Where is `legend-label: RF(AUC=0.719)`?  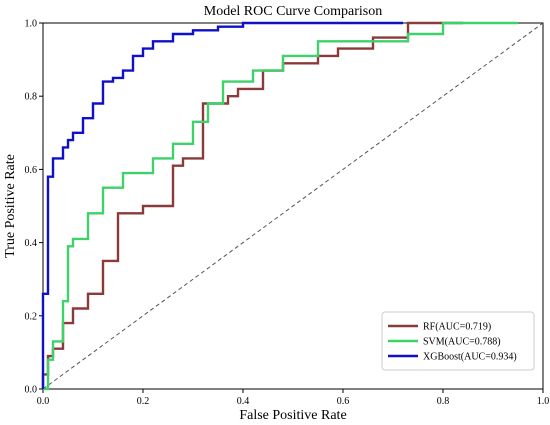
legend-label: RF(AUC=0.719) is located at coordinates (457, 327).